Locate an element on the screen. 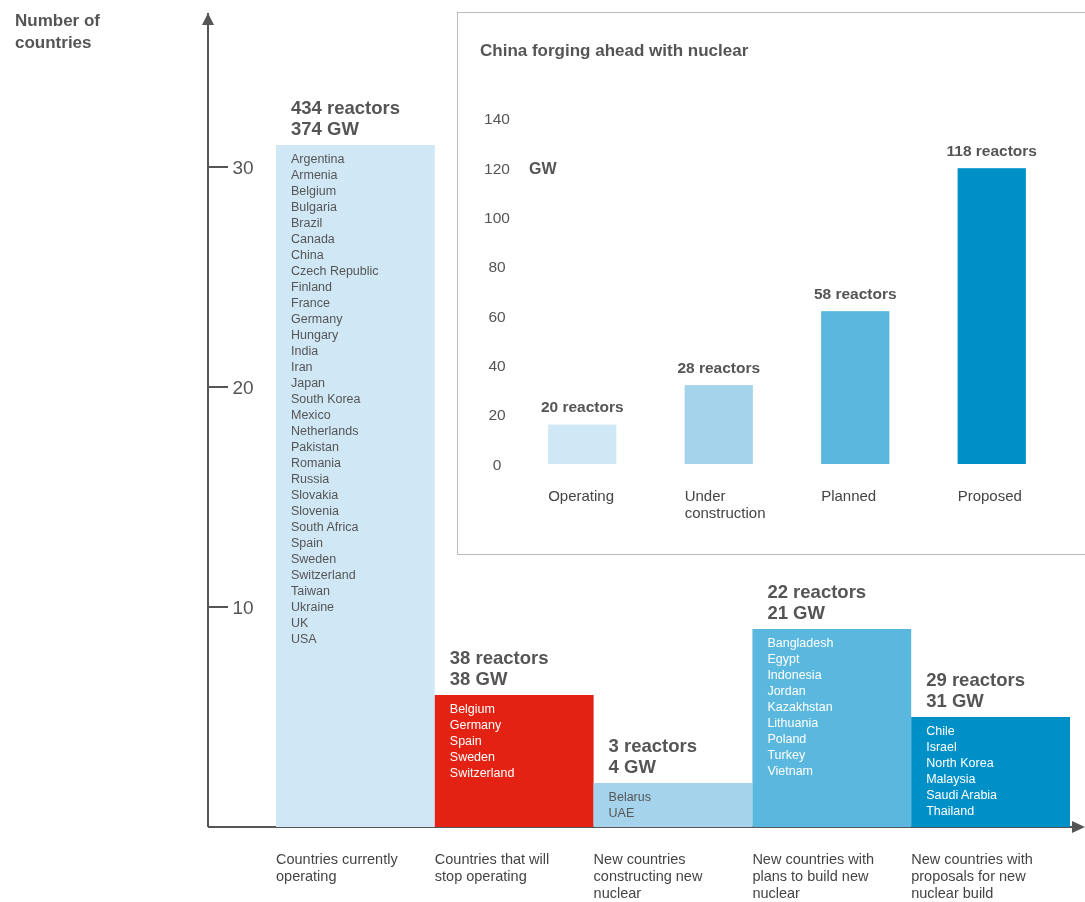  annotation: 28 reactors is located at coordinates (719, 367).